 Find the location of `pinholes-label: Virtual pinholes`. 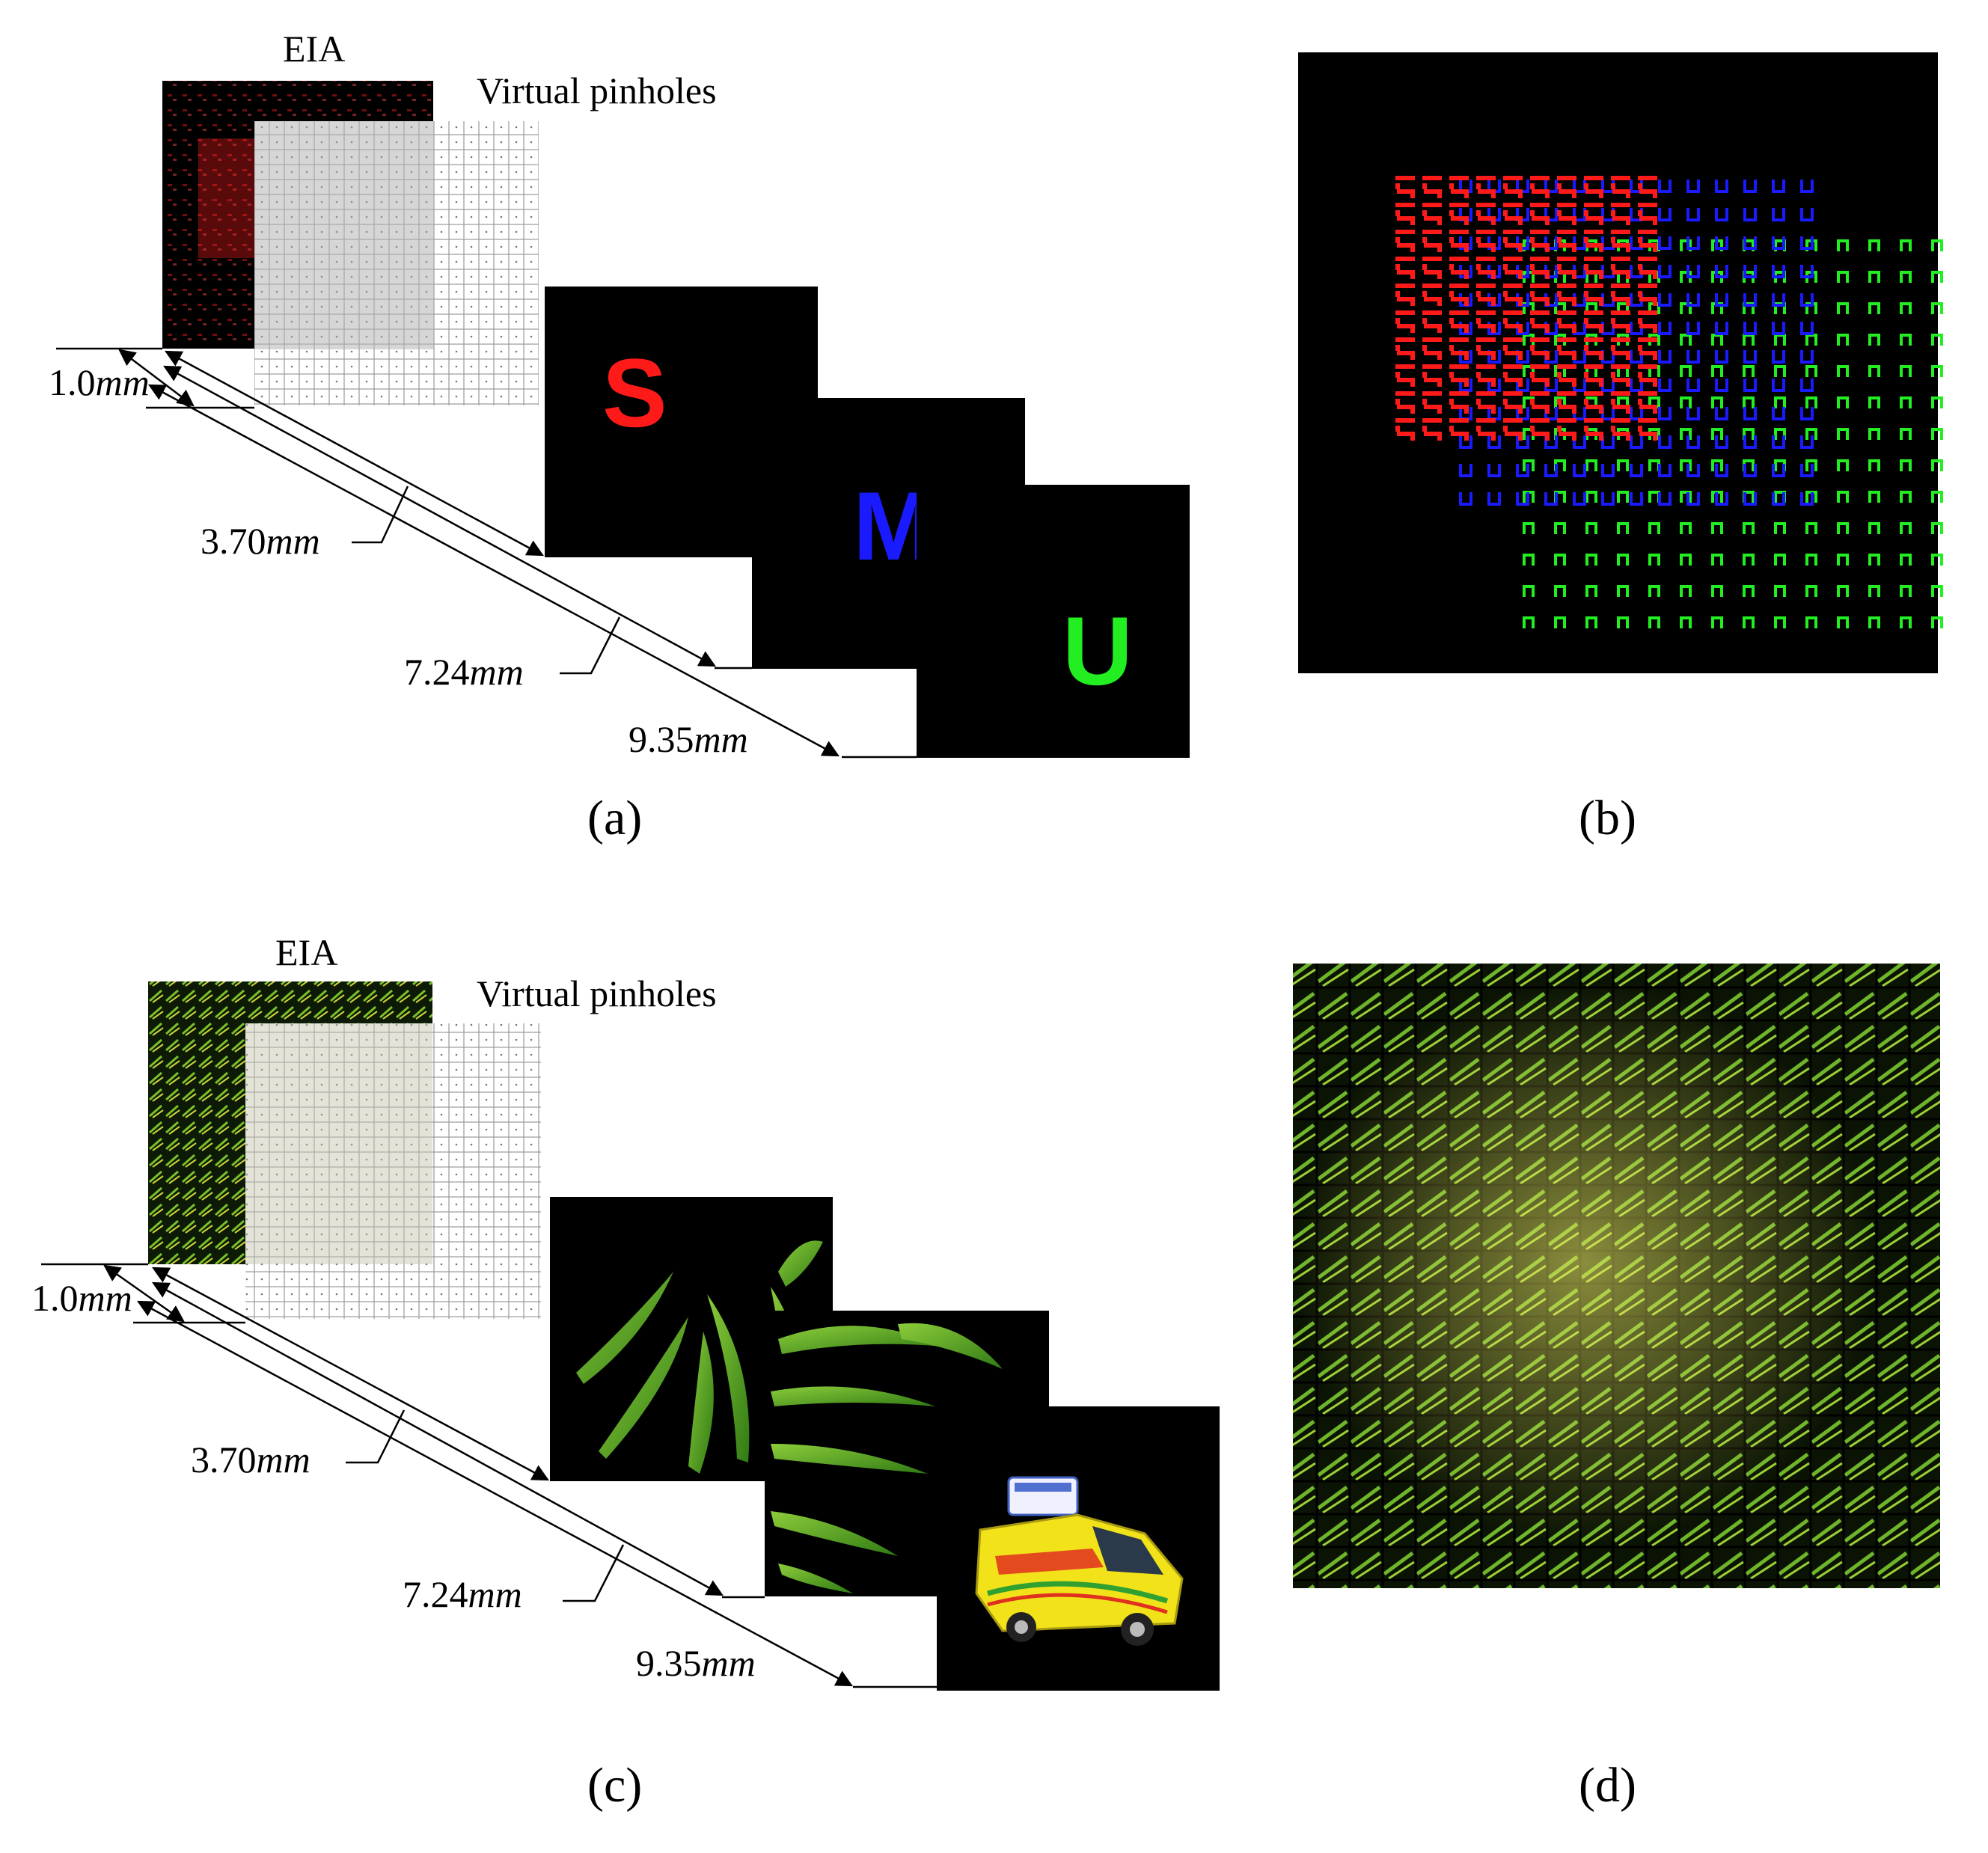

pinholes-label: Virtual pinholes is located at coordinates (597, 90).